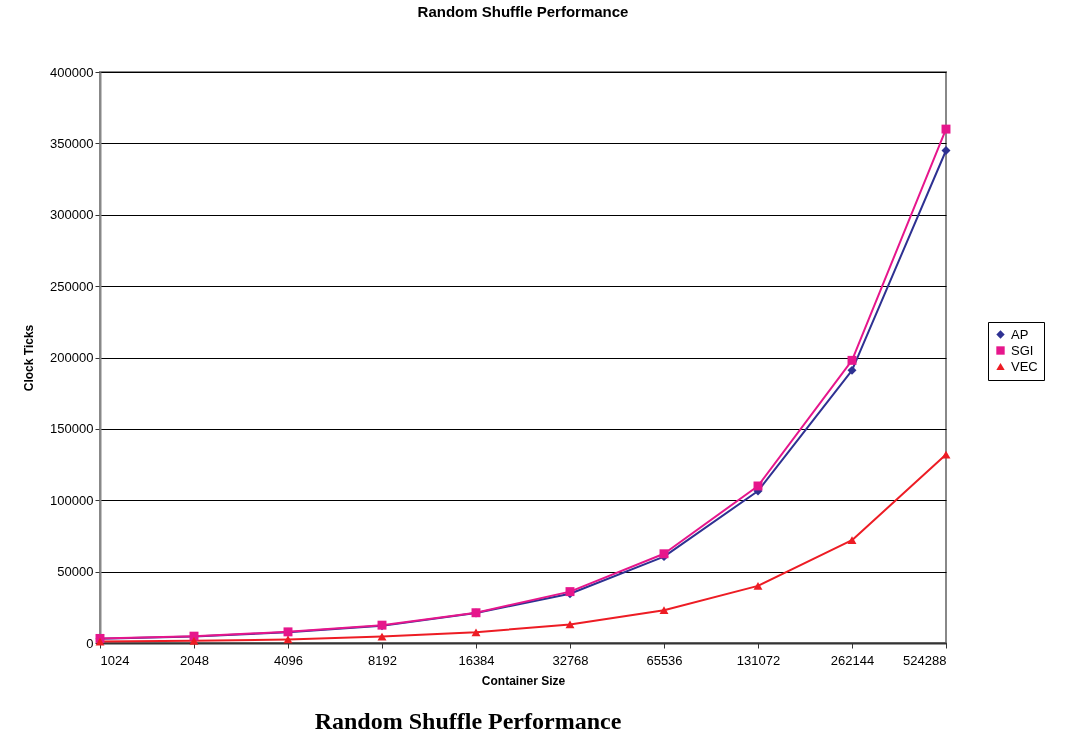 The height and width of the screenshot is (740, 1070). I want to click on y-tick-label: 50000, so click(75, 572).